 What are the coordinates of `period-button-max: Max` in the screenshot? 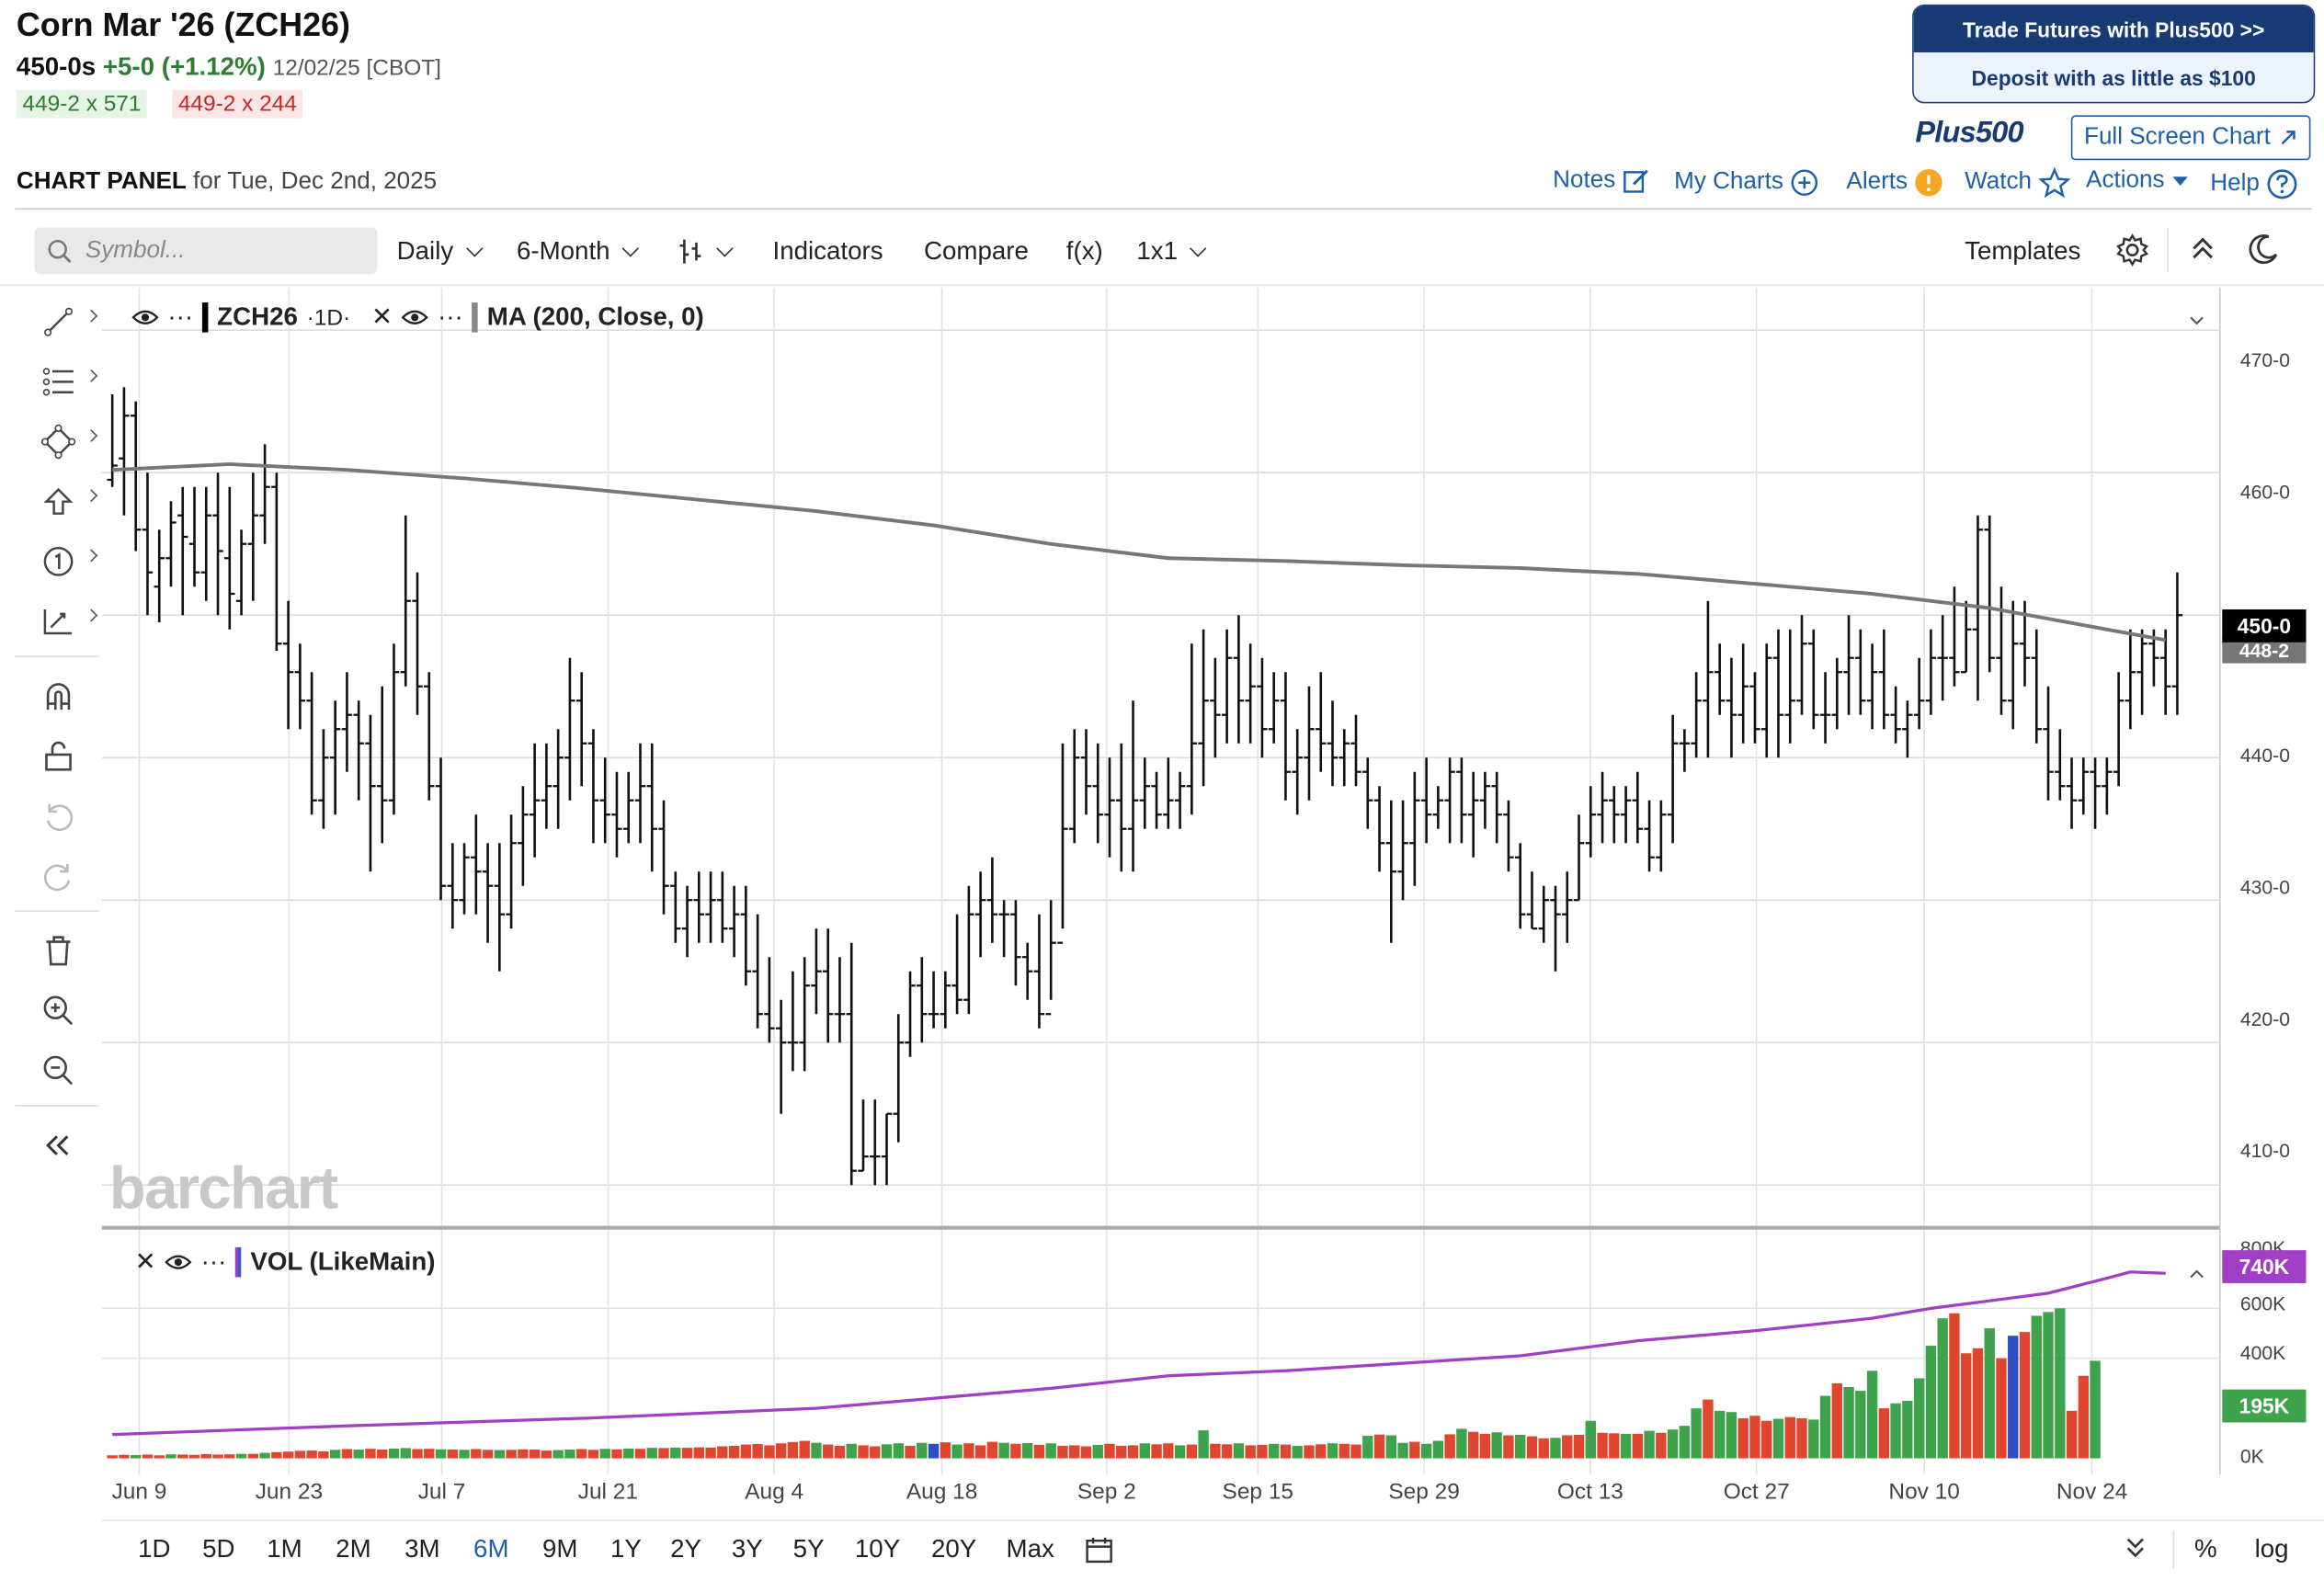 It's located at (1030, 1549).